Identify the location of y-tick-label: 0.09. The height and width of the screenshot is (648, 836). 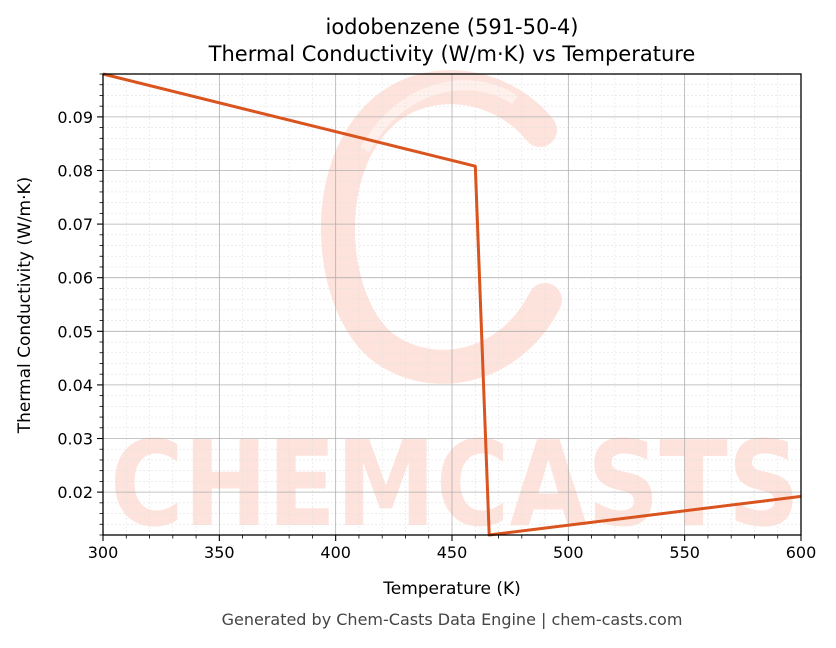
(75, 117).